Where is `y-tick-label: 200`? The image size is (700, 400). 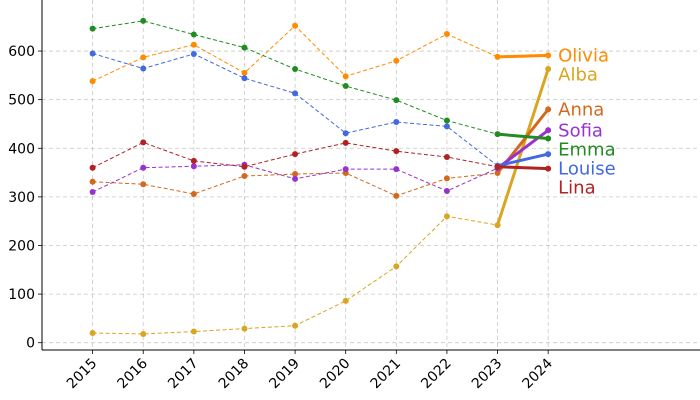 y-tick-label: 200 is located at coordinates (21, 246).